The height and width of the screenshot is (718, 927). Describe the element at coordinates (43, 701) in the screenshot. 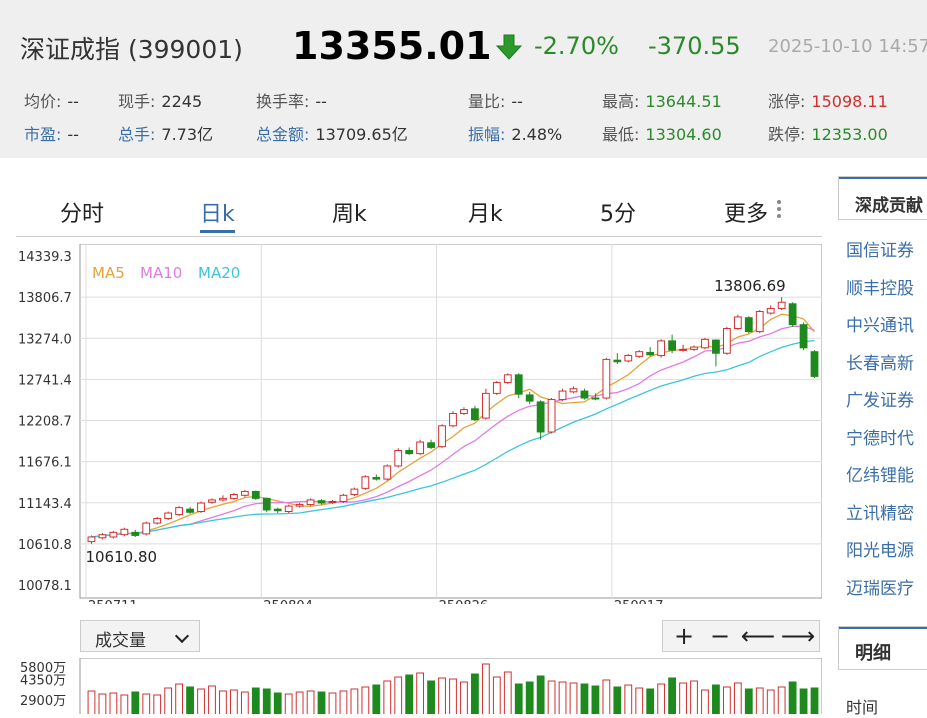

I see `volume-tick-label: 2900万` at that location.